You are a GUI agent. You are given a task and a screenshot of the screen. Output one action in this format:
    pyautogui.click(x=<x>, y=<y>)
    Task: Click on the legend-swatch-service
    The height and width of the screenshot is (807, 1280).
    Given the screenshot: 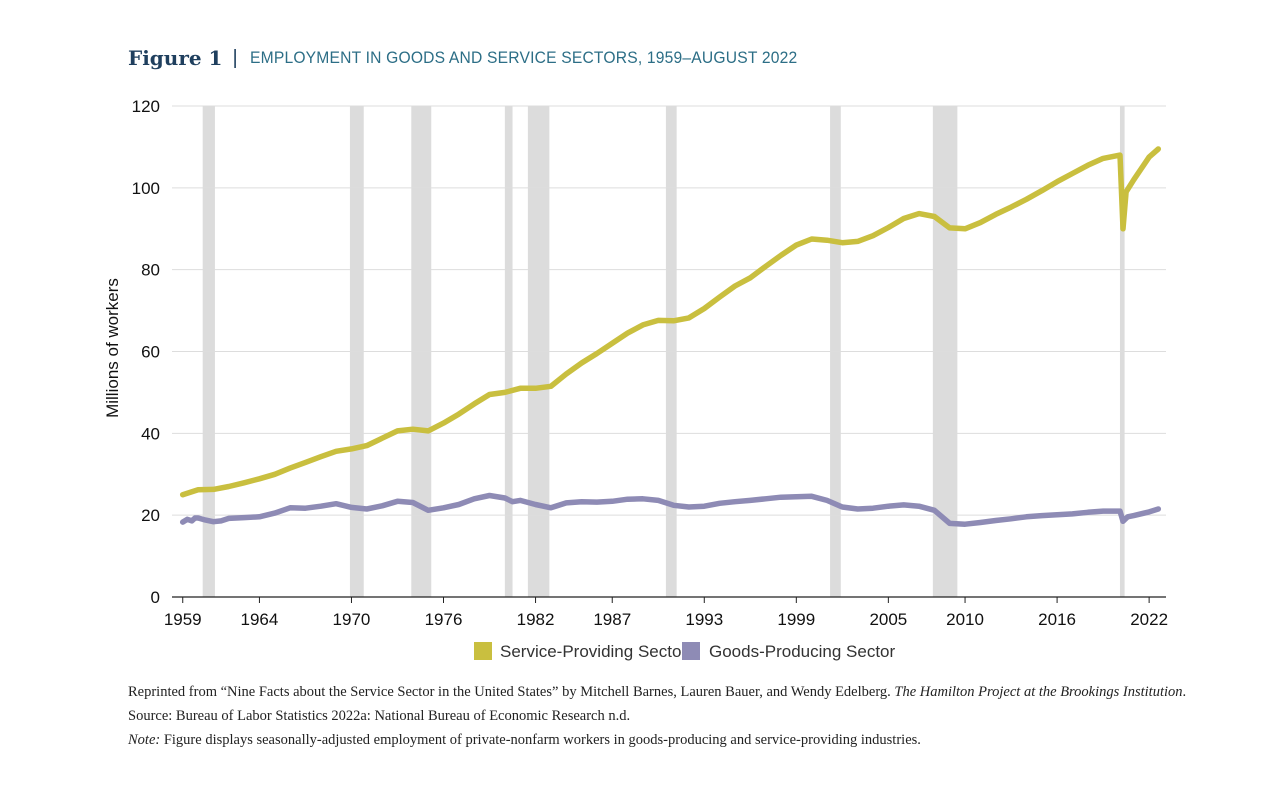 What is the action you would take?
    pyautogui.click(x=483, y=651)
    